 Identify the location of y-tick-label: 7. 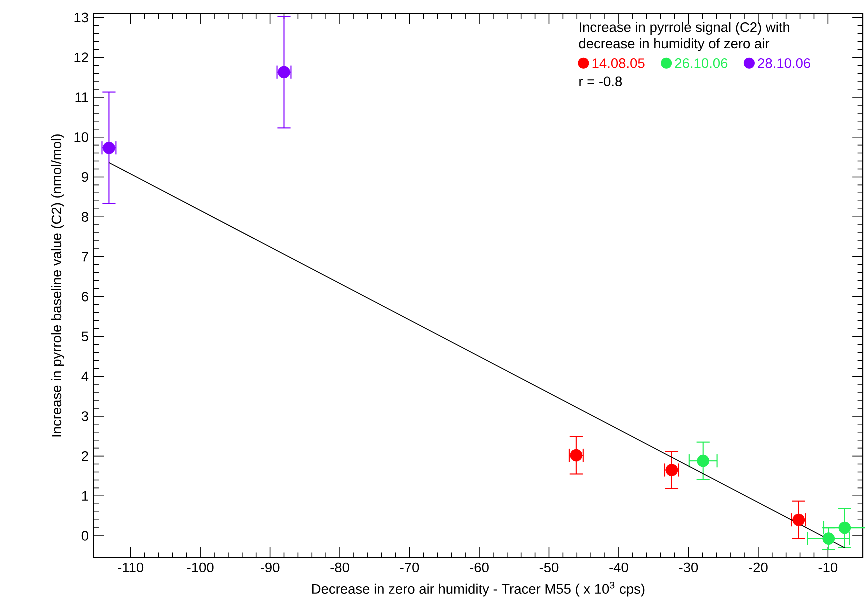
(85, 257).